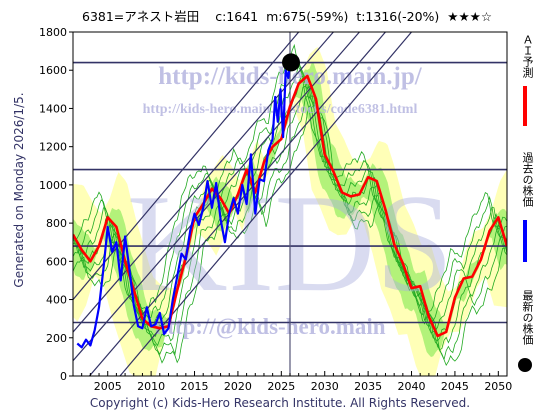  I want to click on y-tick-label: 200, so click(56, 338).